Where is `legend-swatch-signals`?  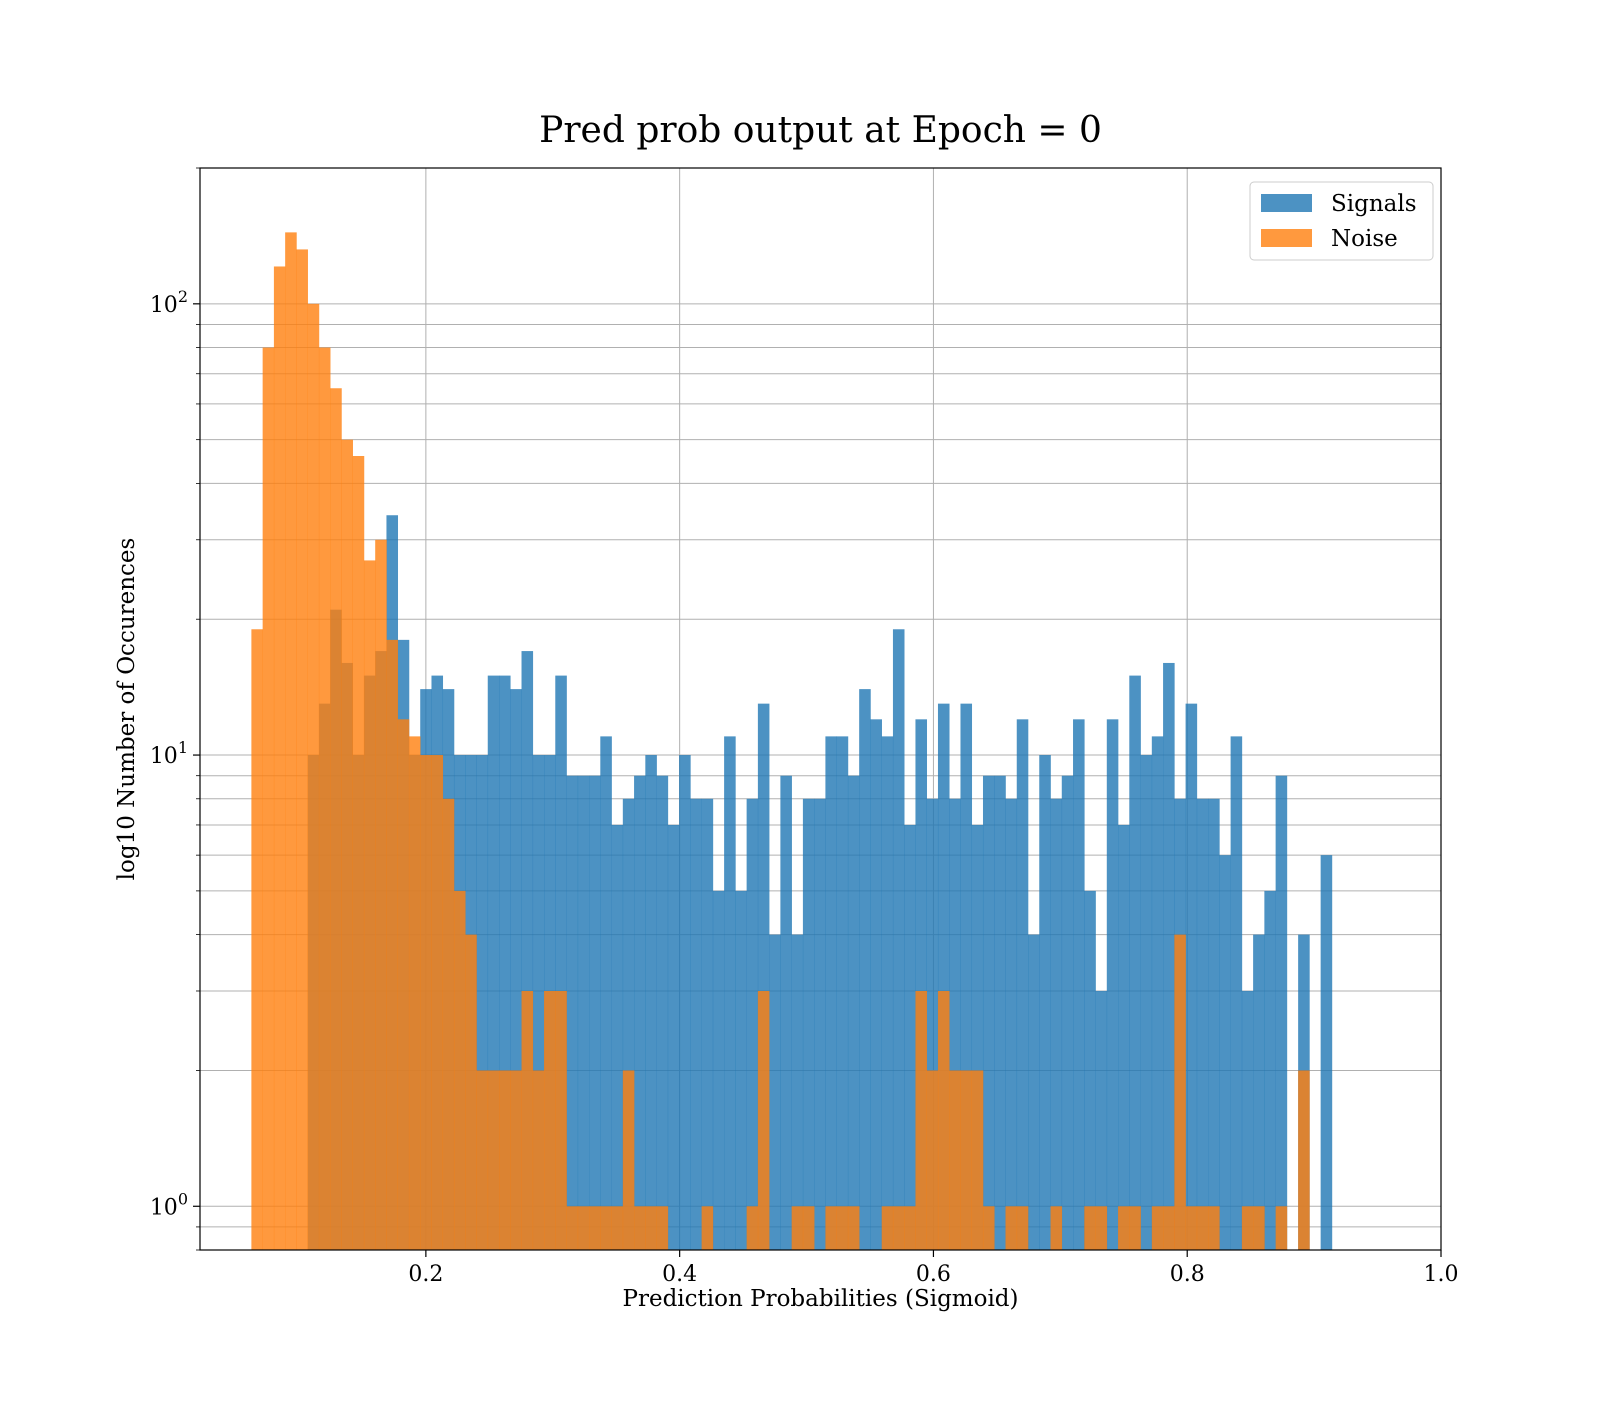 legend-swatch-signals is located at coordinates (1286, 203).